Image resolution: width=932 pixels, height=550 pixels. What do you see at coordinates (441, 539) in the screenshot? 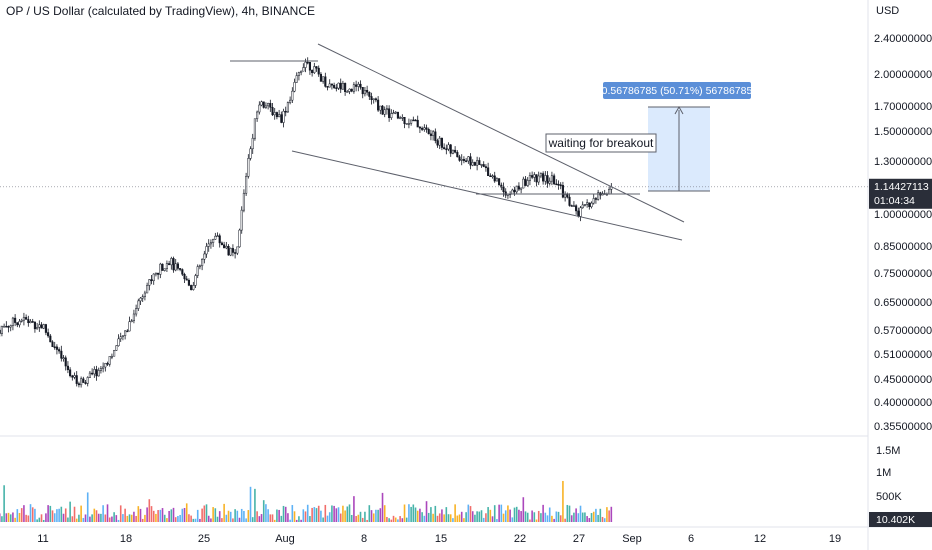
I see `x-tick-label: 15` at bounding box center [441, 539].